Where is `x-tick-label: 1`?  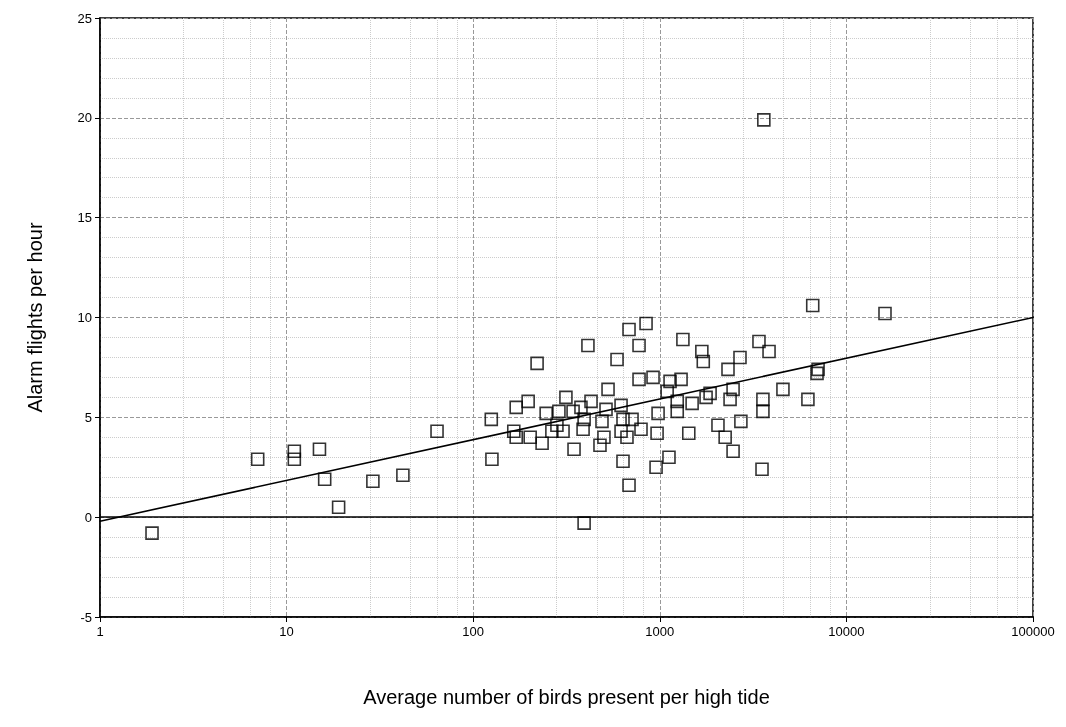
x-tick-label: 1 is located at coordinates (100, 631).